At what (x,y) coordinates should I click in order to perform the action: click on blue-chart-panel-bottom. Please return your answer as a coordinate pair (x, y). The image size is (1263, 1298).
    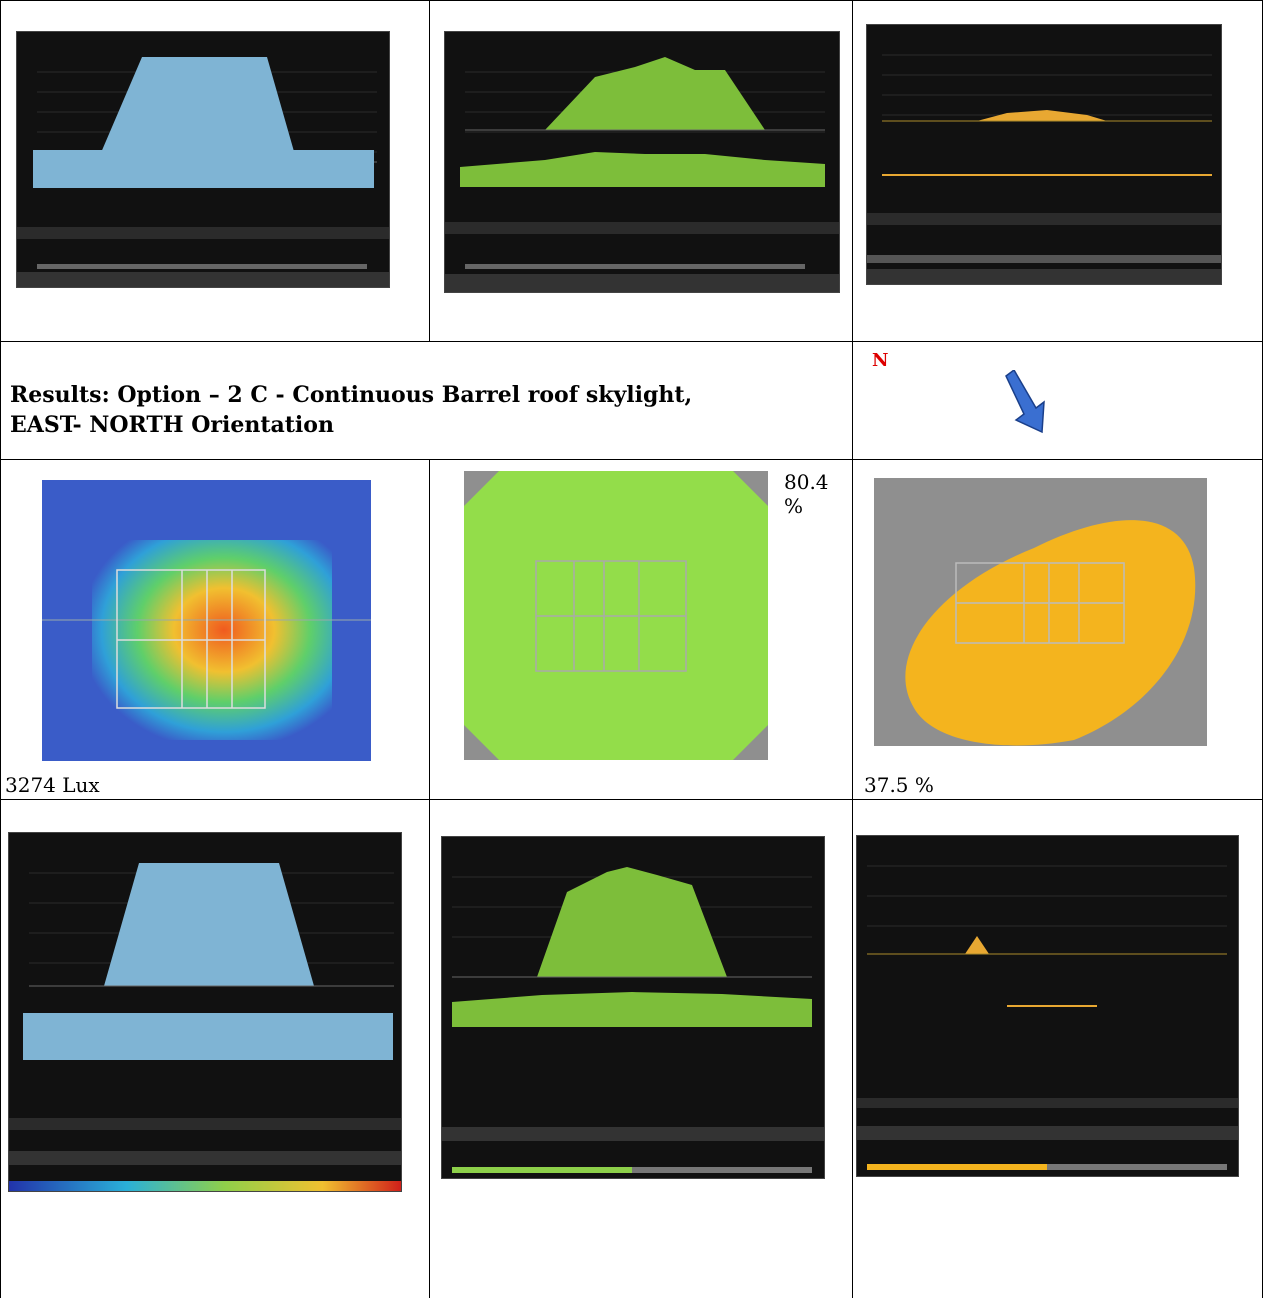
    Looking at the image, I should click on (205, 1012).